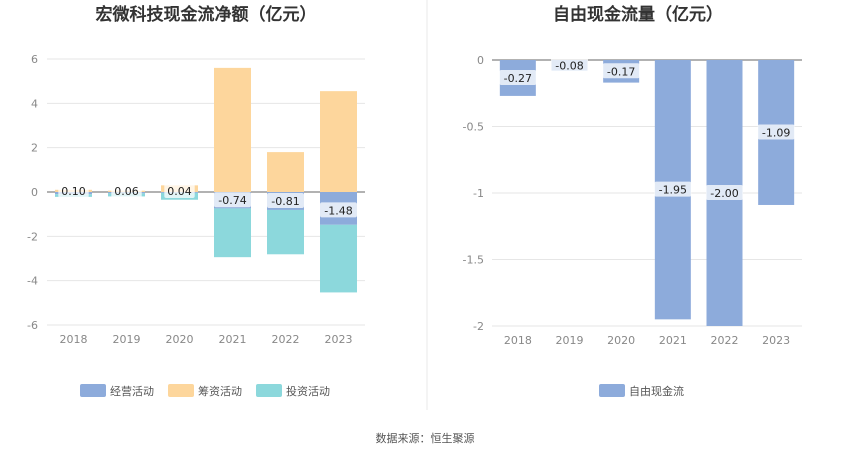  I want to click on y-tick-label: -4, so click(32, 281).